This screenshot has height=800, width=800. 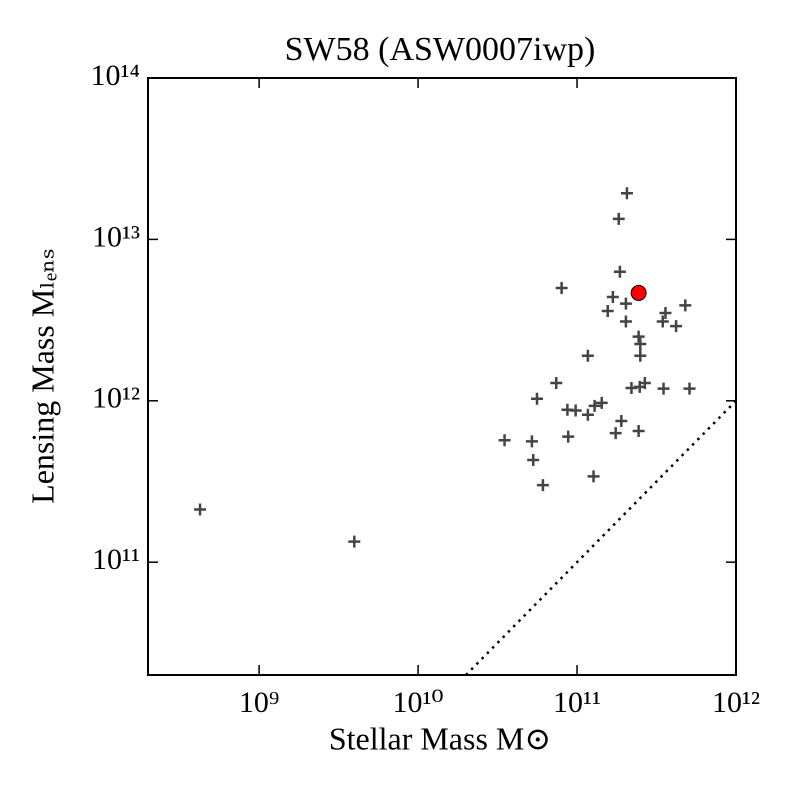 What do you see at coordinates (440, 738) in the screenshot?
I see `x-axis-label: Stellar Mass M⊙` at bounding box center [440, 738].